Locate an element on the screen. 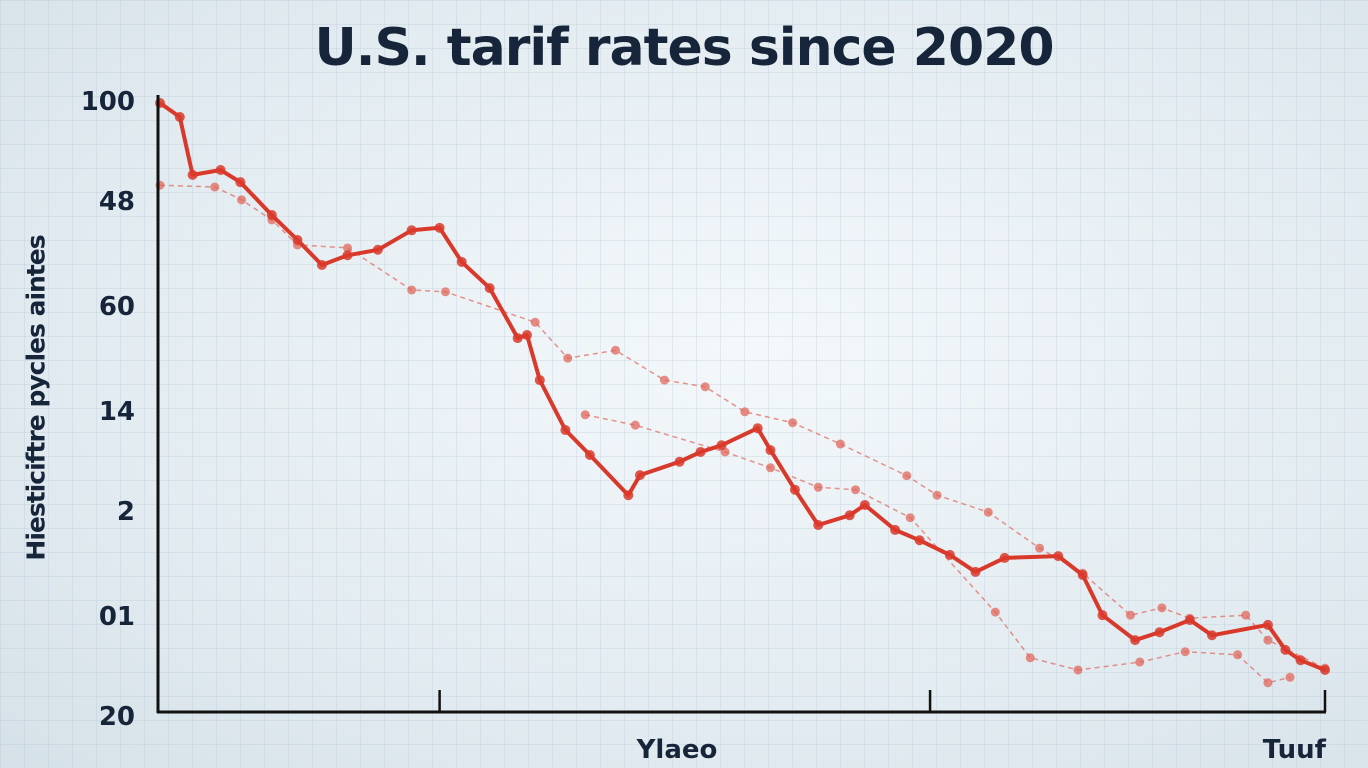  y-tick-label: 48 is located at coordinates (117, 202).